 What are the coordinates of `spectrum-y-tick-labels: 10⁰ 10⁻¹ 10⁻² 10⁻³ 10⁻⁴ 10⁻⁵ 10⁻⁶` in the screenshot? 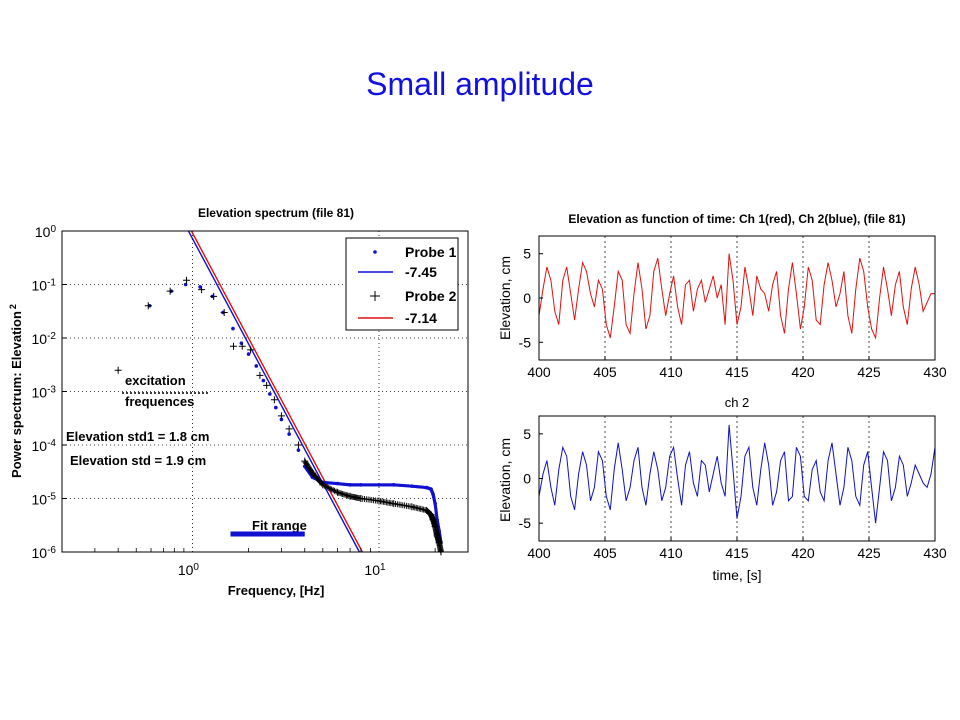 It's located at (49, 393).